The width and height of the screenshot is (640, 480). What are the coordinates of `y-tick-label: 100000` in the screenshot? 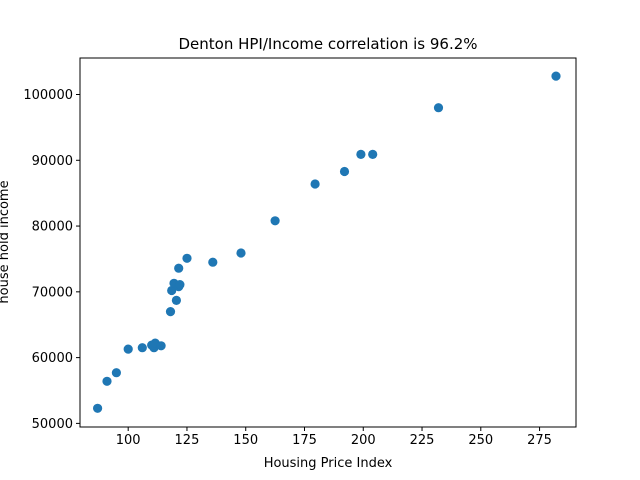 It's located at (48, 95).